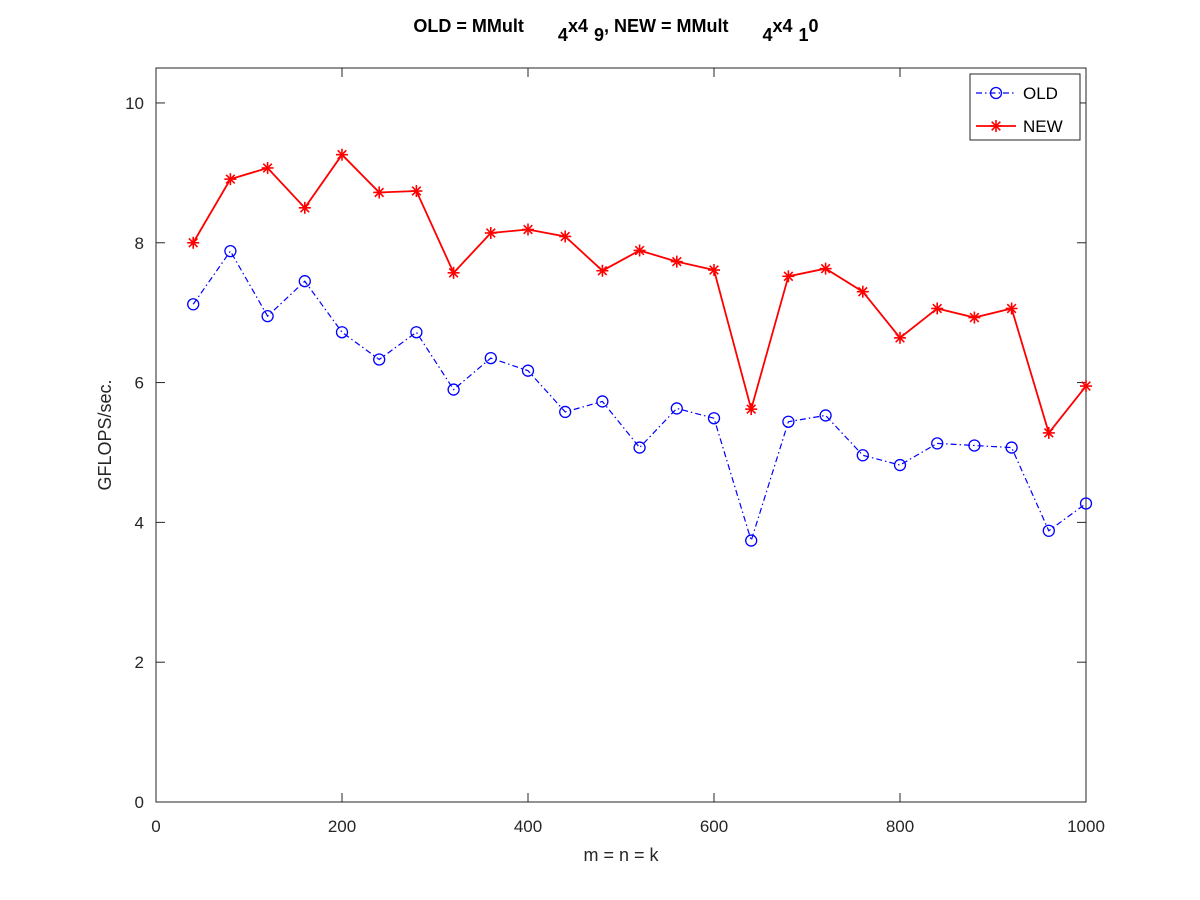 This screenshot has height=900, width=1200. I want to click on x-tick-label: 0, so click(155, 826).